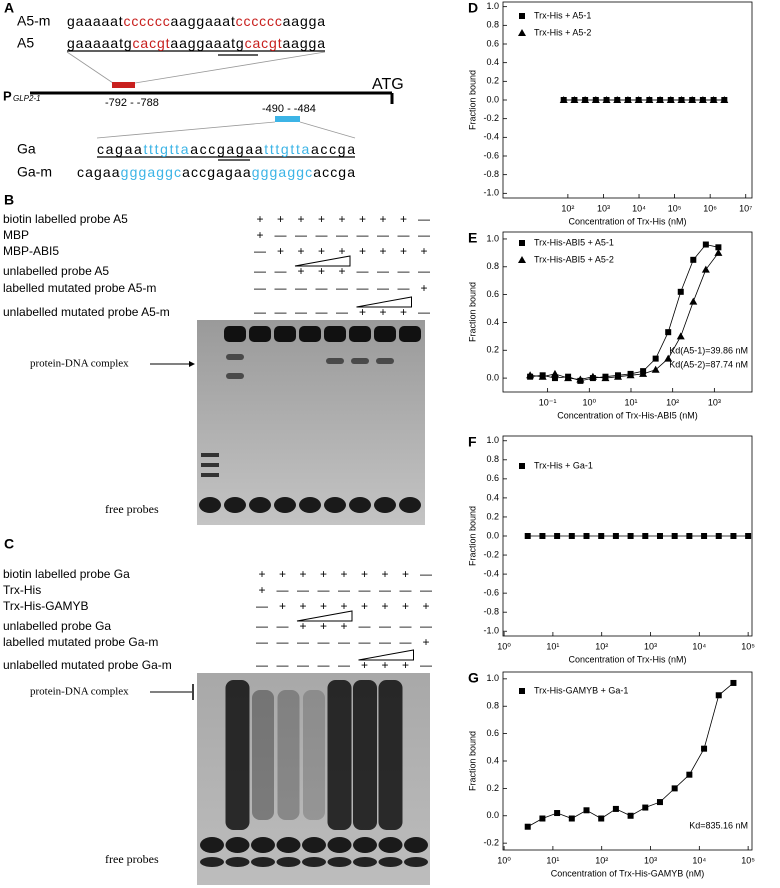  I want to click on row-label: MBP-ABI5, so click(31, 251).